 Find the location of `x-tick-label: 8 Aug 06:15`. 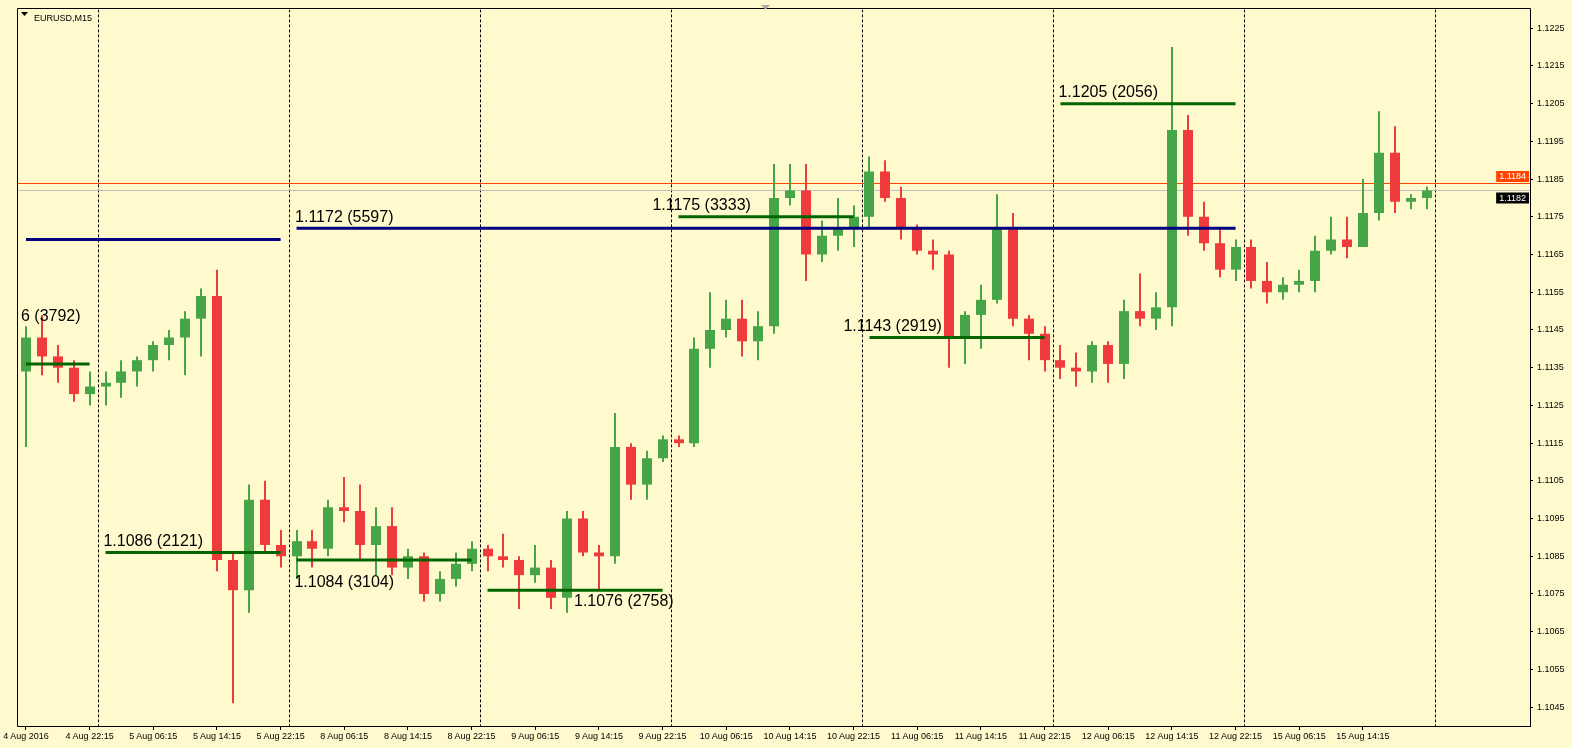

x-tick-label: 8 Aug 06:15 is located at coordinates (344, 735).